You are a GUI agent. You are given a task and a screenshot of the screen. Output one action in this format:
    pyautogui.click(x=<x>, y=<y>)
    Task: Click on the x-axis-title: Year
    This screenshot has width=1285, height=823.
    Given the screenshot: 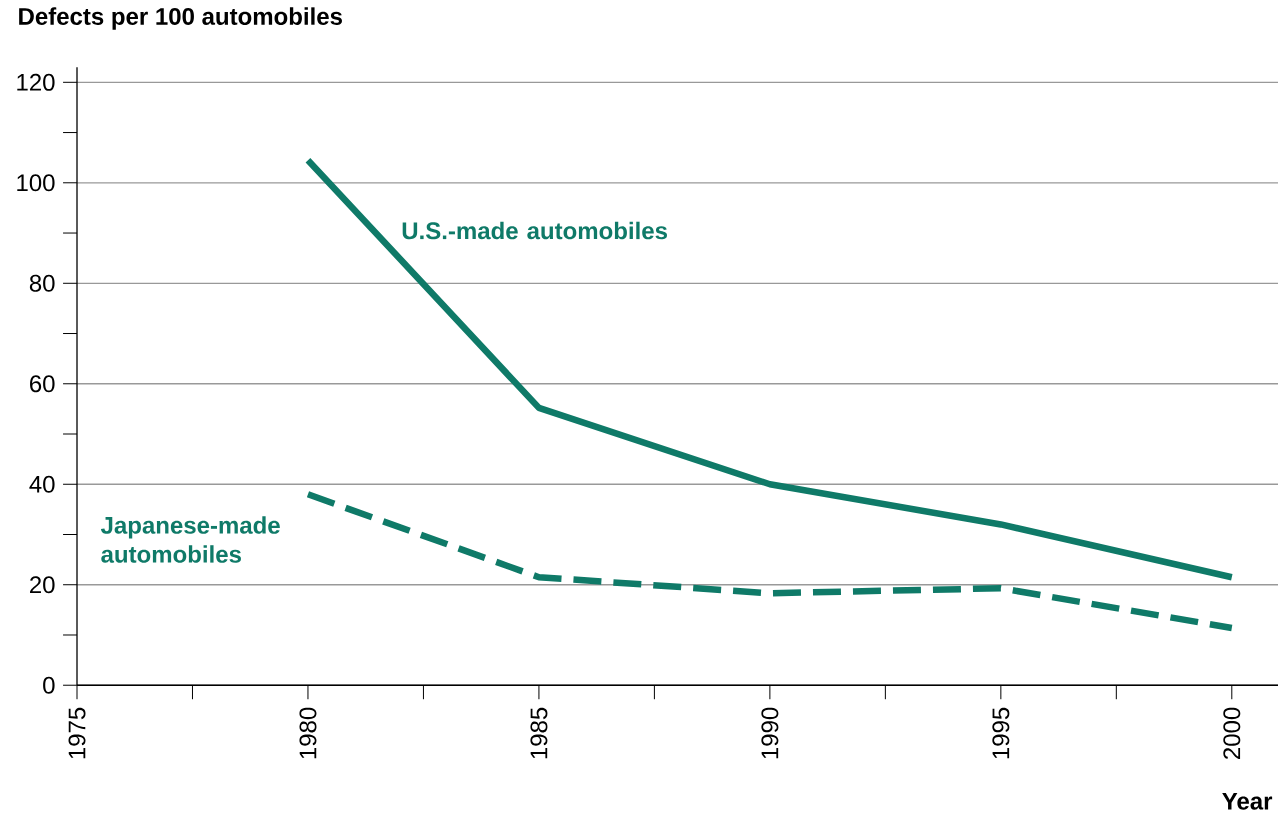 What is the action you would take?
    pyautogui.click(x=1247, y=801)
    